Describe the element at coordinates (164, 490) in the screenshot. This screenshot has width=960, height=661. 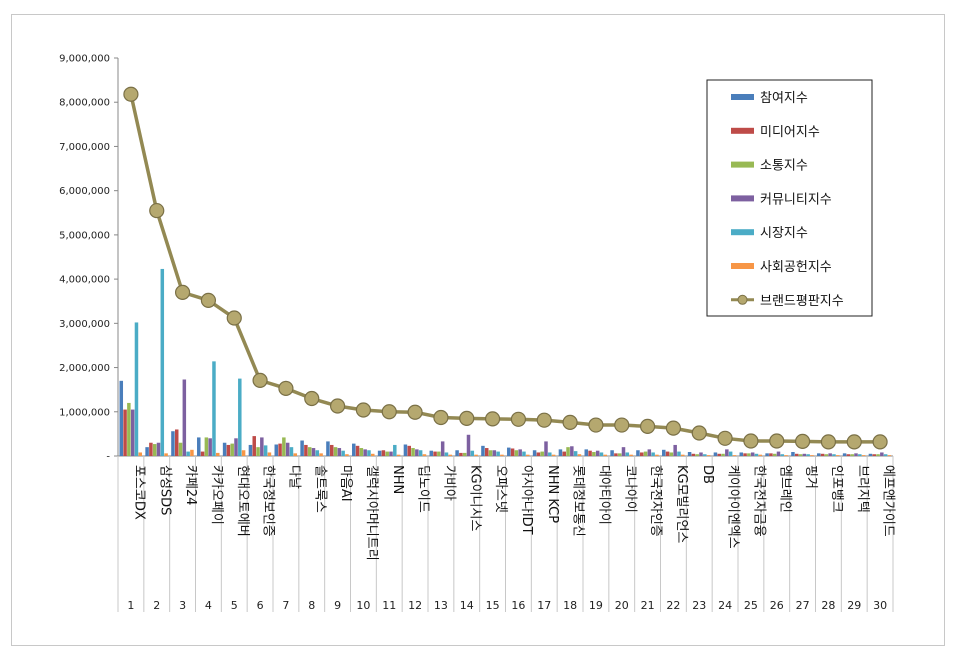
I see `category-label: 삼성SDS` at that location.